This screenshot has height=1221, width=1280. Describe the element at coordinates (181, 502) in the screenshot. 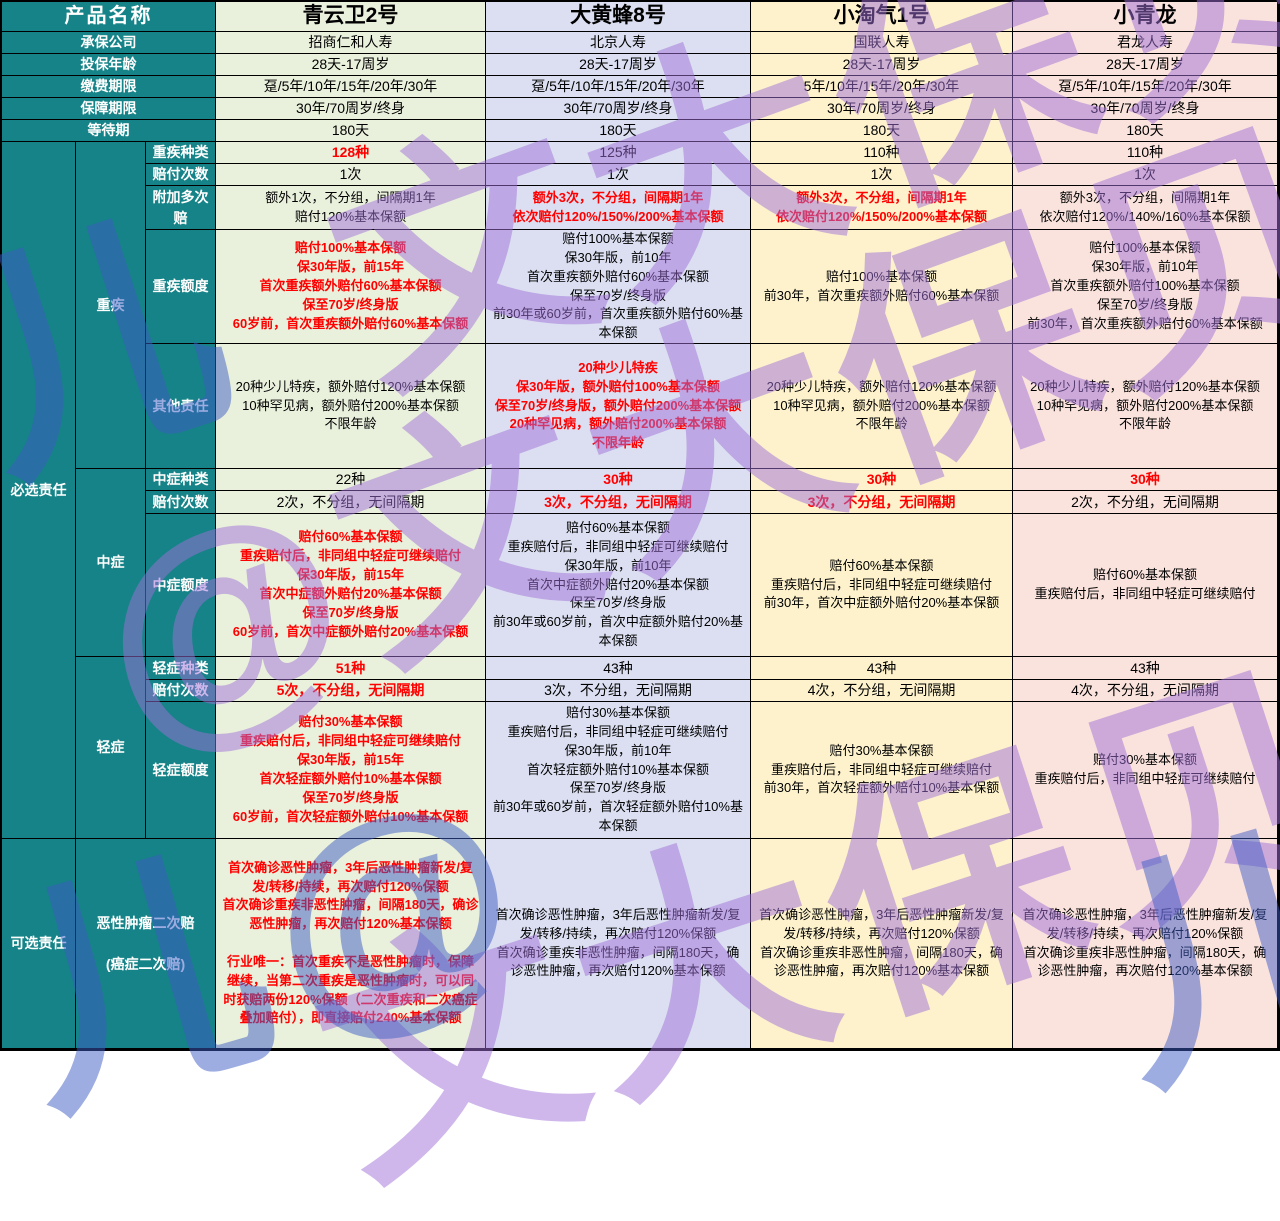

I see `row-label-moderate-payout-count: 赔付次数` at that location.